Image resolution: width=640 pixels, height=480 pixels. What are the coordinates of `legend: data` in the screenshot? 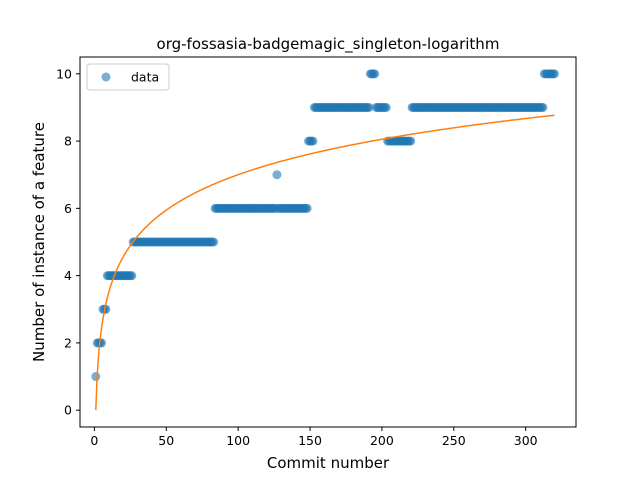 It's located at (128, 77).